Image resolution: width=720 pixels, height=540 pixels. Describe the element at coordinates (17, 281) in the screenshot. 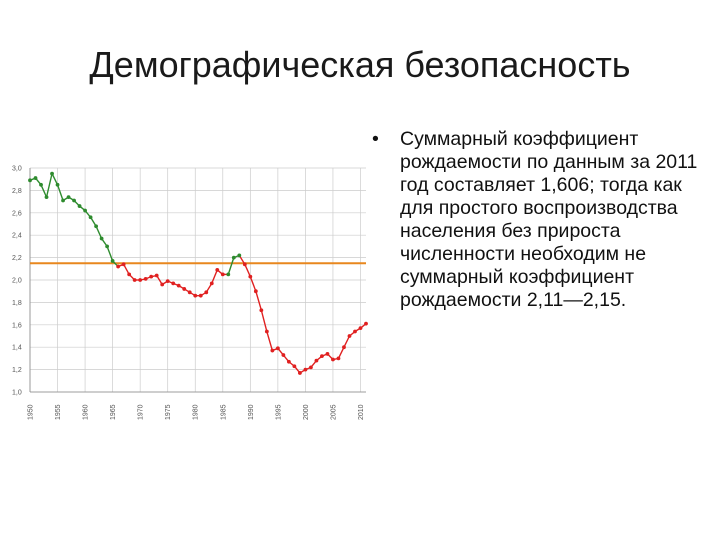

I see `y-tick-label: 2,0` at that location.